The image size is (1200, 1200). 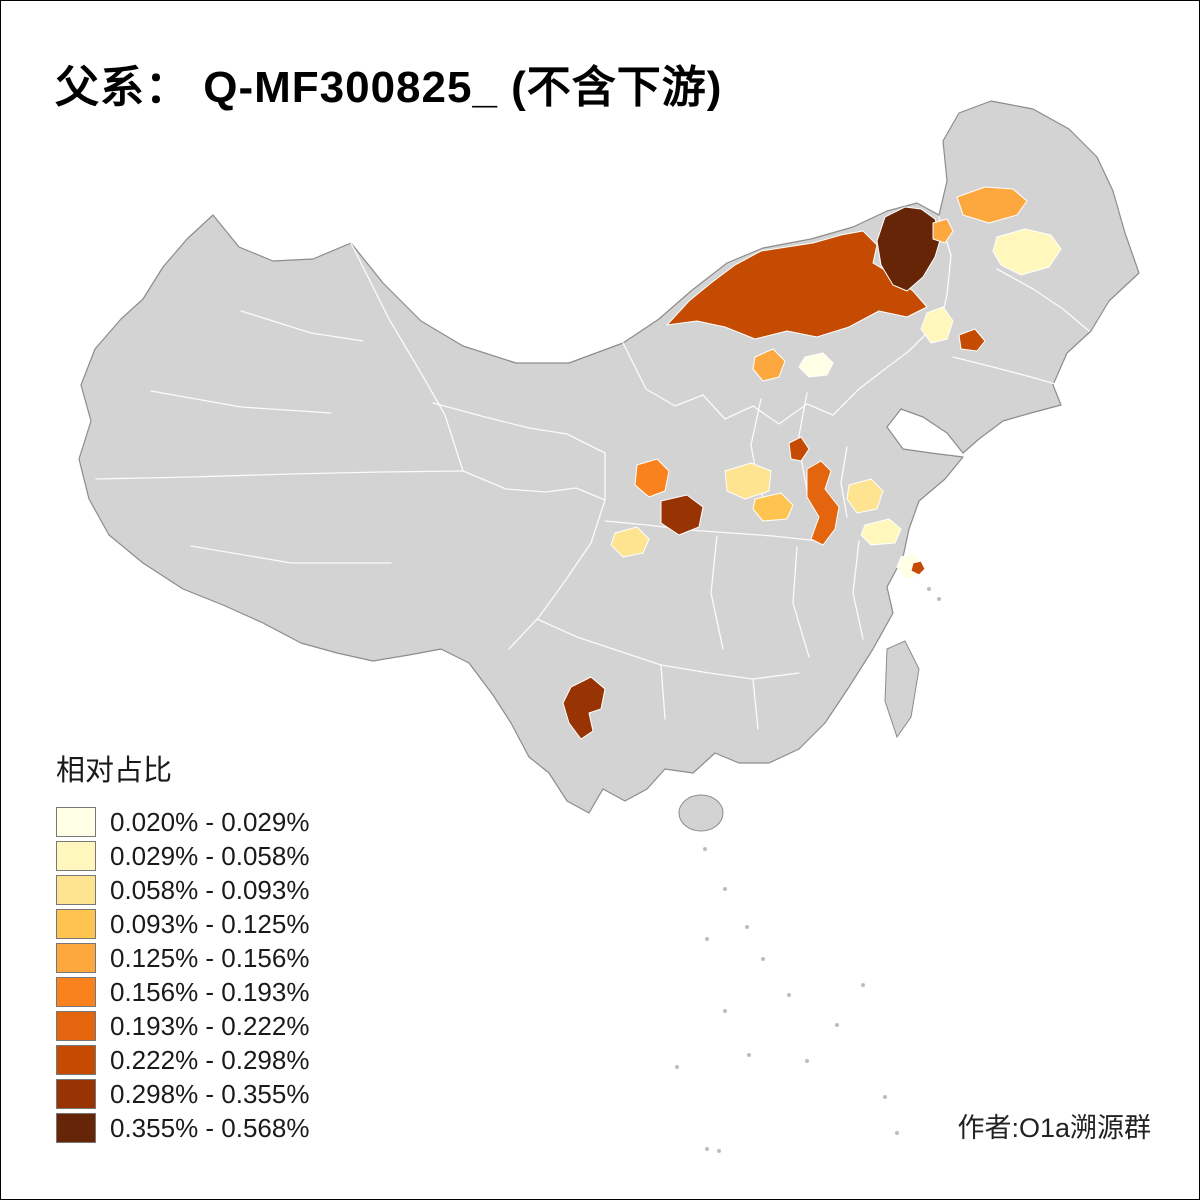 I want to click on region-shanghai-coast, so click(x=918, y=568).